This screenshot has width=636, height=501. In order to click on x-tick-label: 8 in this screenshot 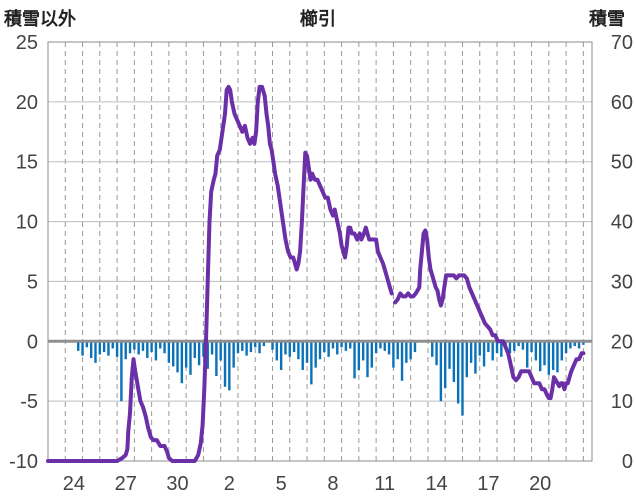, I will do `click(332, 484)`.